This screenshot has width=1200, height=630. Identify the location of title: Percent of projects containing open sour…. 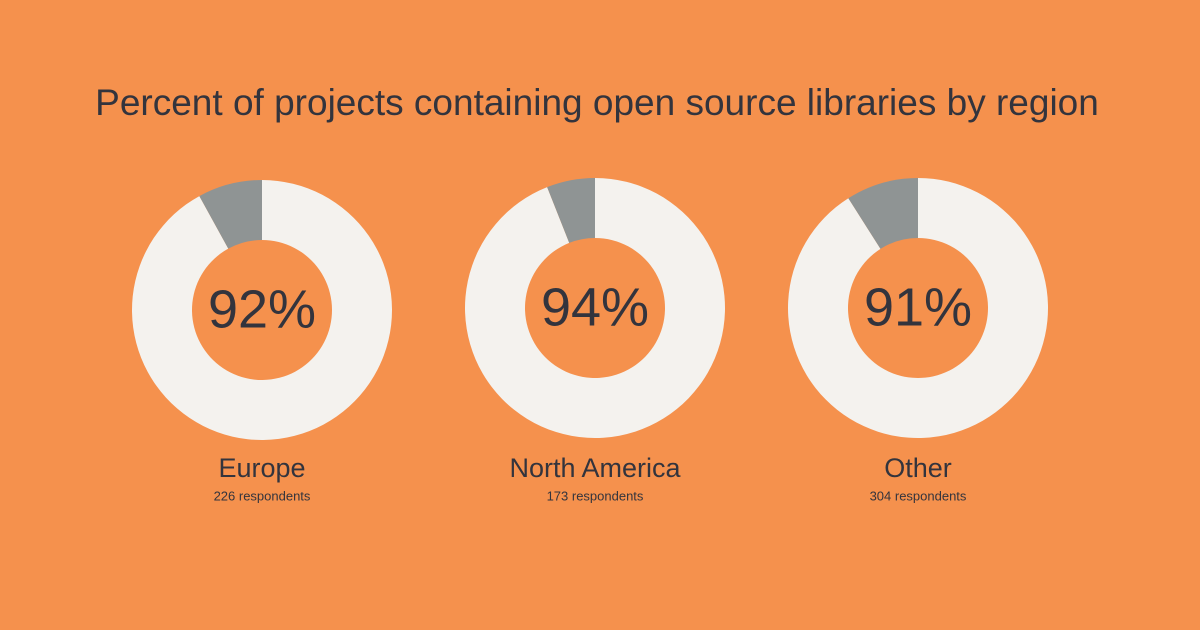
(597, 102).